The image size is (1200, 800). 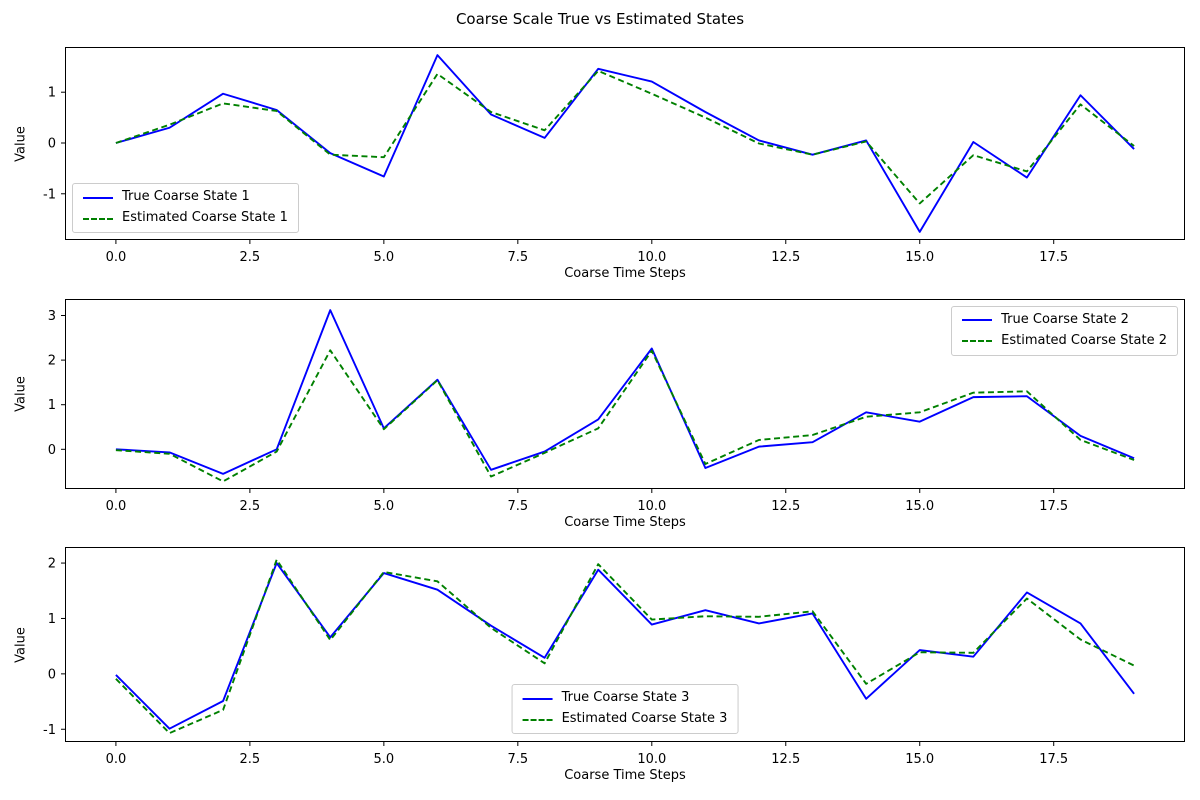 What do you see at coordinates (644, 719) in the screenshot?
I see `legend-label: Estimated Coarse State 3` at bounding box center [644, 719].